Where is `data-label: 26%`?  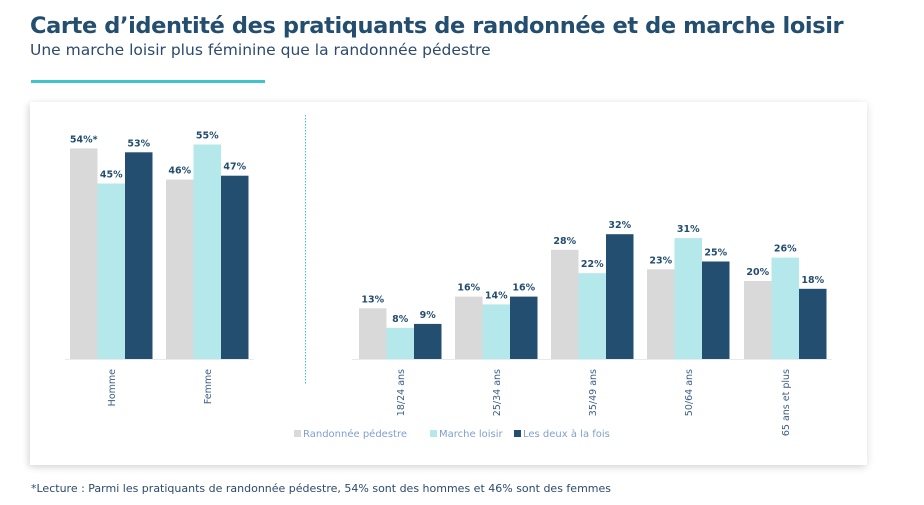
data-label: 26% is located at coordinates (785, 249).